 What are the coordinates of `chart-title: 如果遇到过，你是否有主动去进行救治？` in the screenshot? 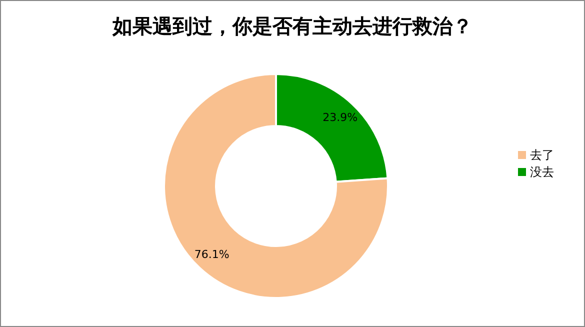 It's located at (292, 26).